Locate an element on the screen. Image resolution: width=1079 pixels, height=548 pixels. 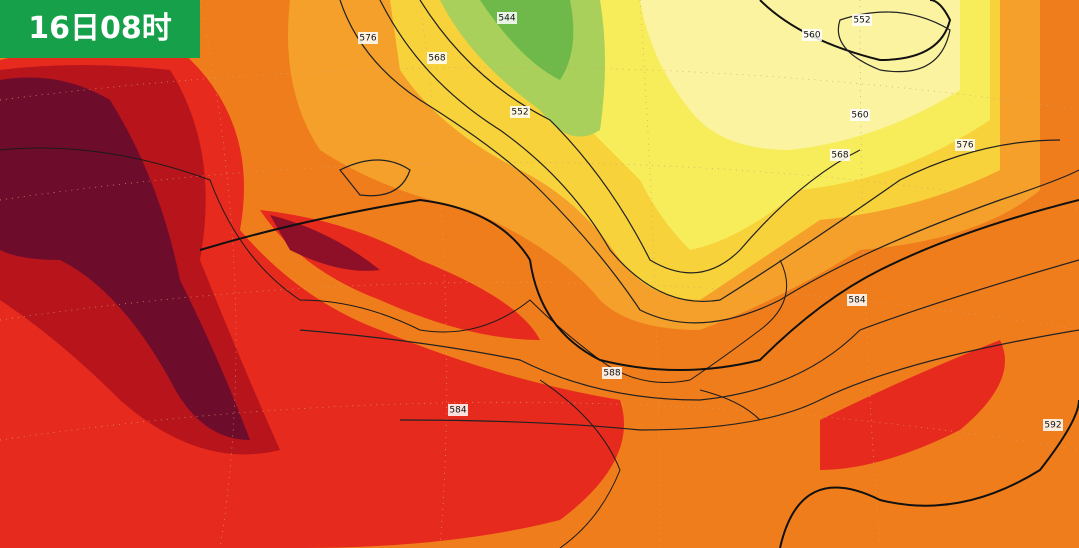
contour-label: 544 is located at coordinates (506, 19).